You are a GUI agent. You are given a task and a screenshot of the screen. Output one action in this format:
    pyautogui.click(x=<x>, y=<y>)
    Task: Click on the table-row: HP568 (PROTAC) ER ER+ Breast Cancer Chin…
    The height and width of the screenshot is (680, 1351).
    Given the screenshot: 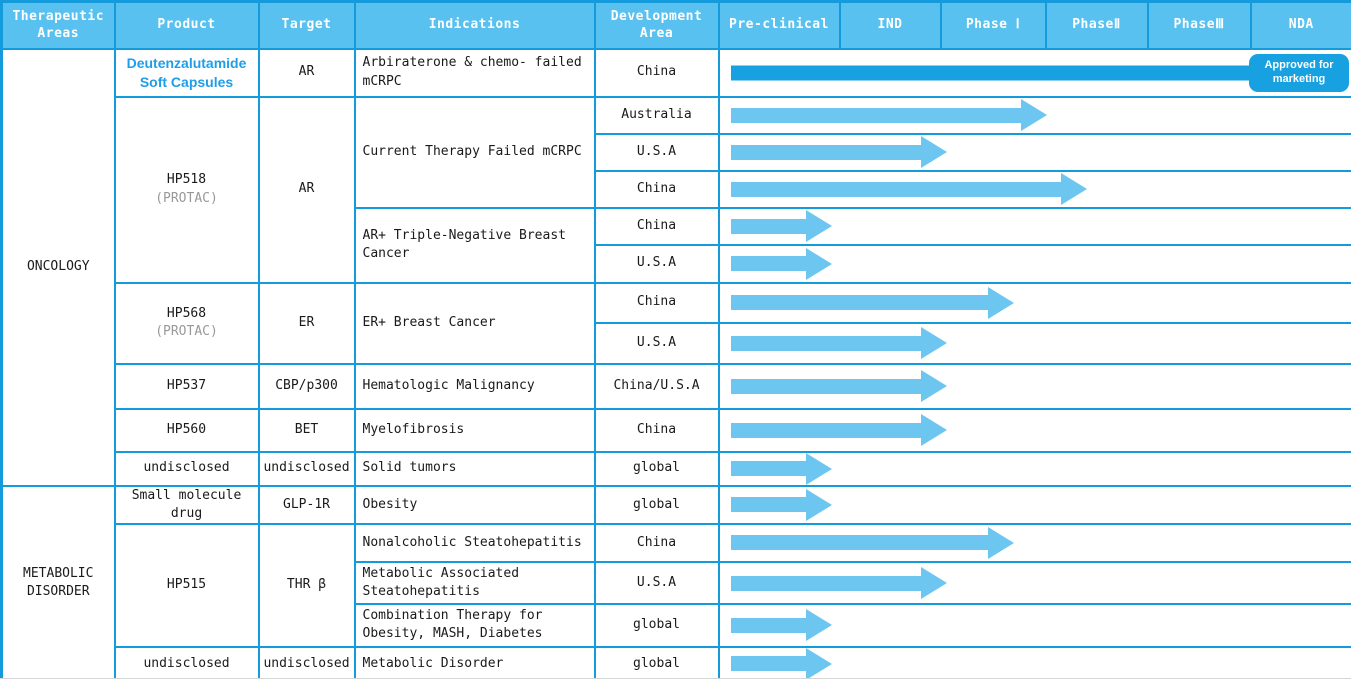 What is the action you would take?
    pyautogui.click(x=676, y=323)
    